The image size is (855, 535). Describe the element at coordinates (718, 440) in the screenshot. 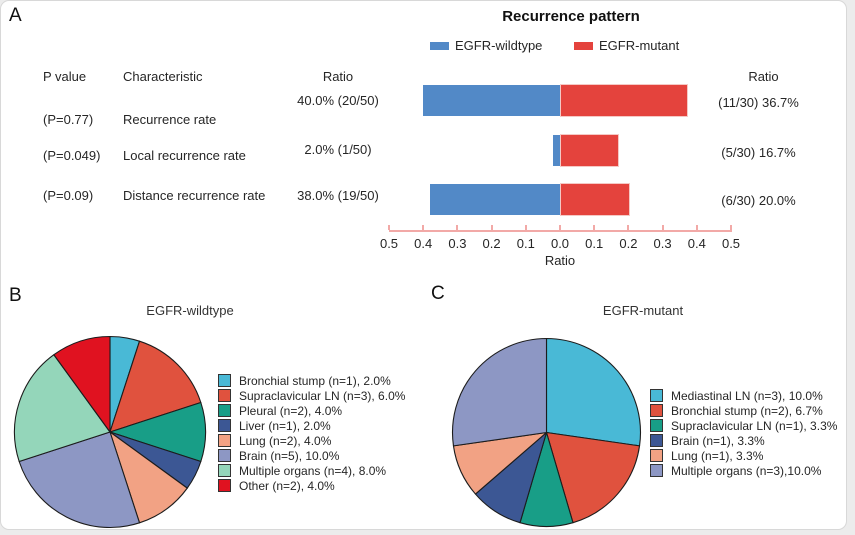

I see `legend-label: Brain (n=1), 3.3%` at that location.